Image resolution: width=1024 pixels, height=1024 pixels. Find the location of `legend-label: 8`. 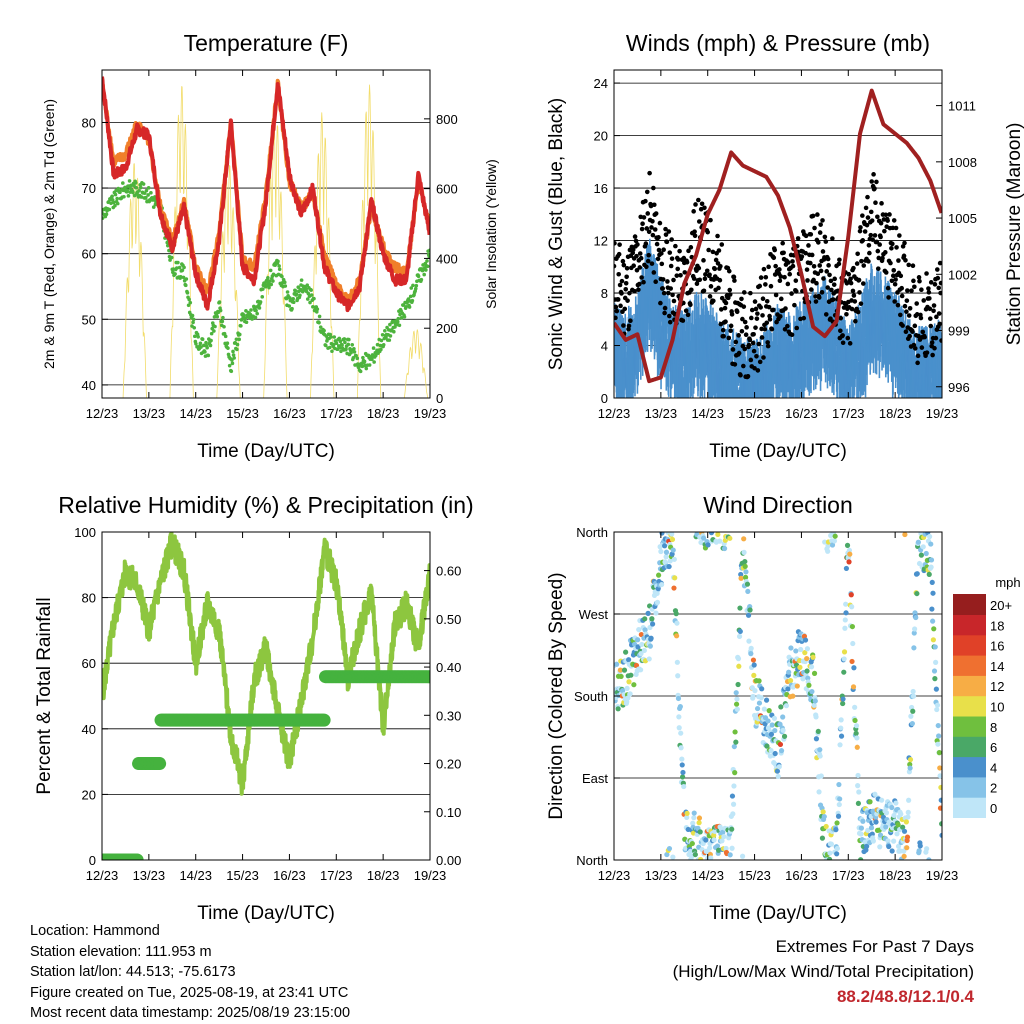

legend-label: 8 is located at coordinates (993, 727).